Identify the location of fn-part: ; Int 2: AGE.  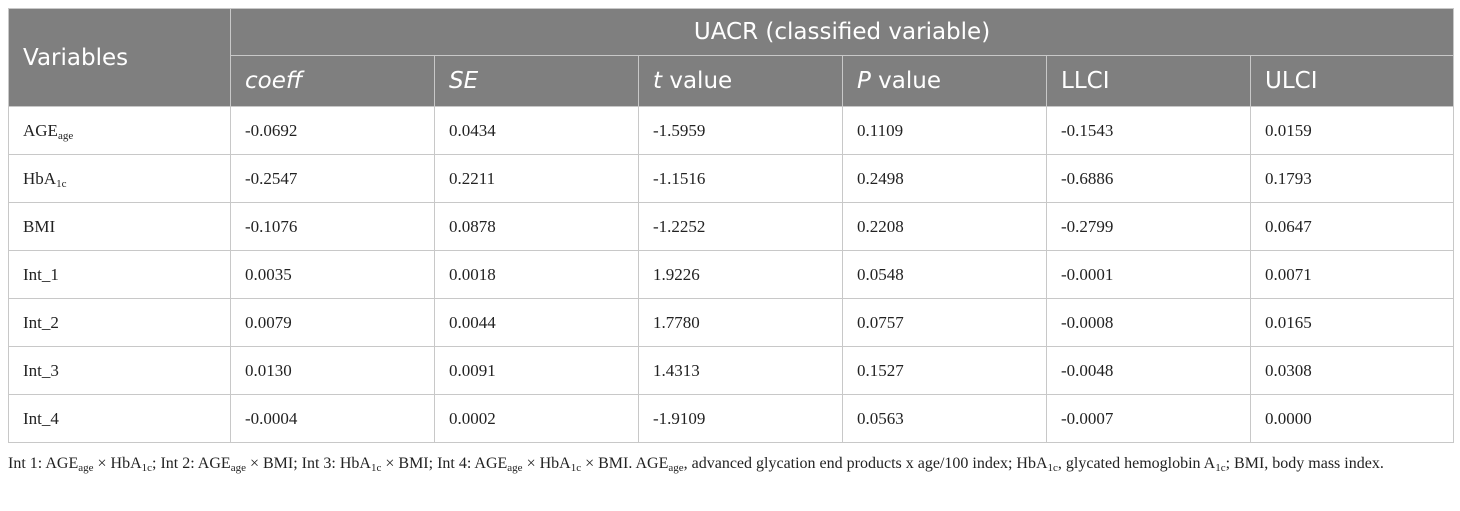
(191, 463).